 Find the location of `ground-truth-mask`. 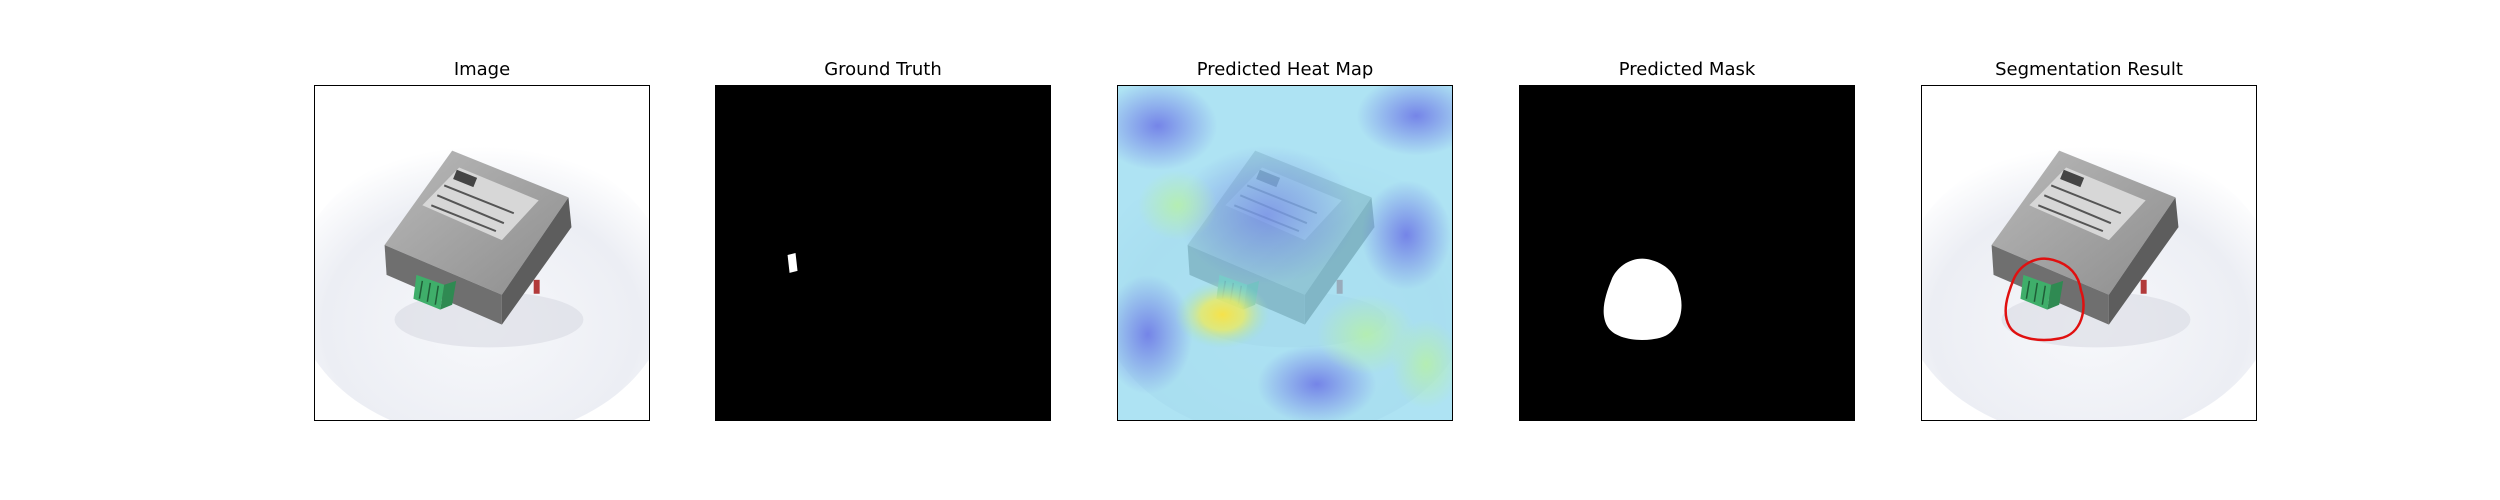

ground-truth-mask is located at coordinates (883, 253).